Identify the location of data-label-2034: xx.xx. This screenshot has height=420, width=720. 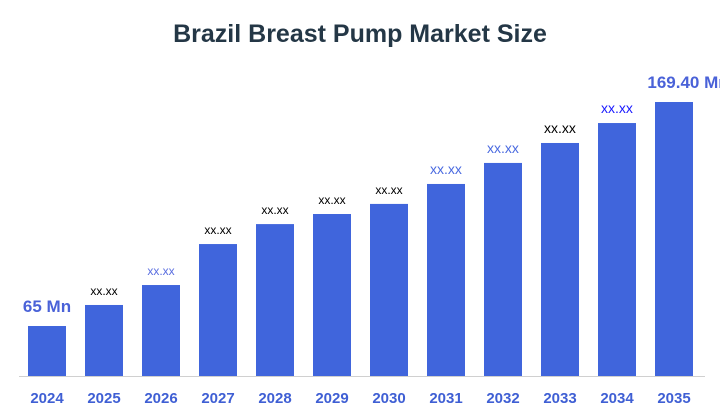
(617, 108).